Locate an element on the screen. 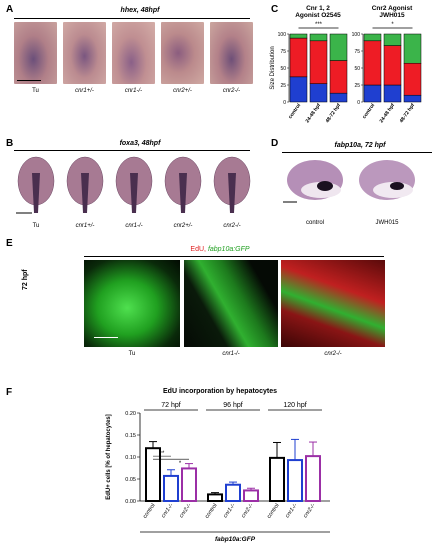 Image resolution: width=435 pixels, height=550 pixels. group-label: 120 hpf is located at coordinates (294, 405).